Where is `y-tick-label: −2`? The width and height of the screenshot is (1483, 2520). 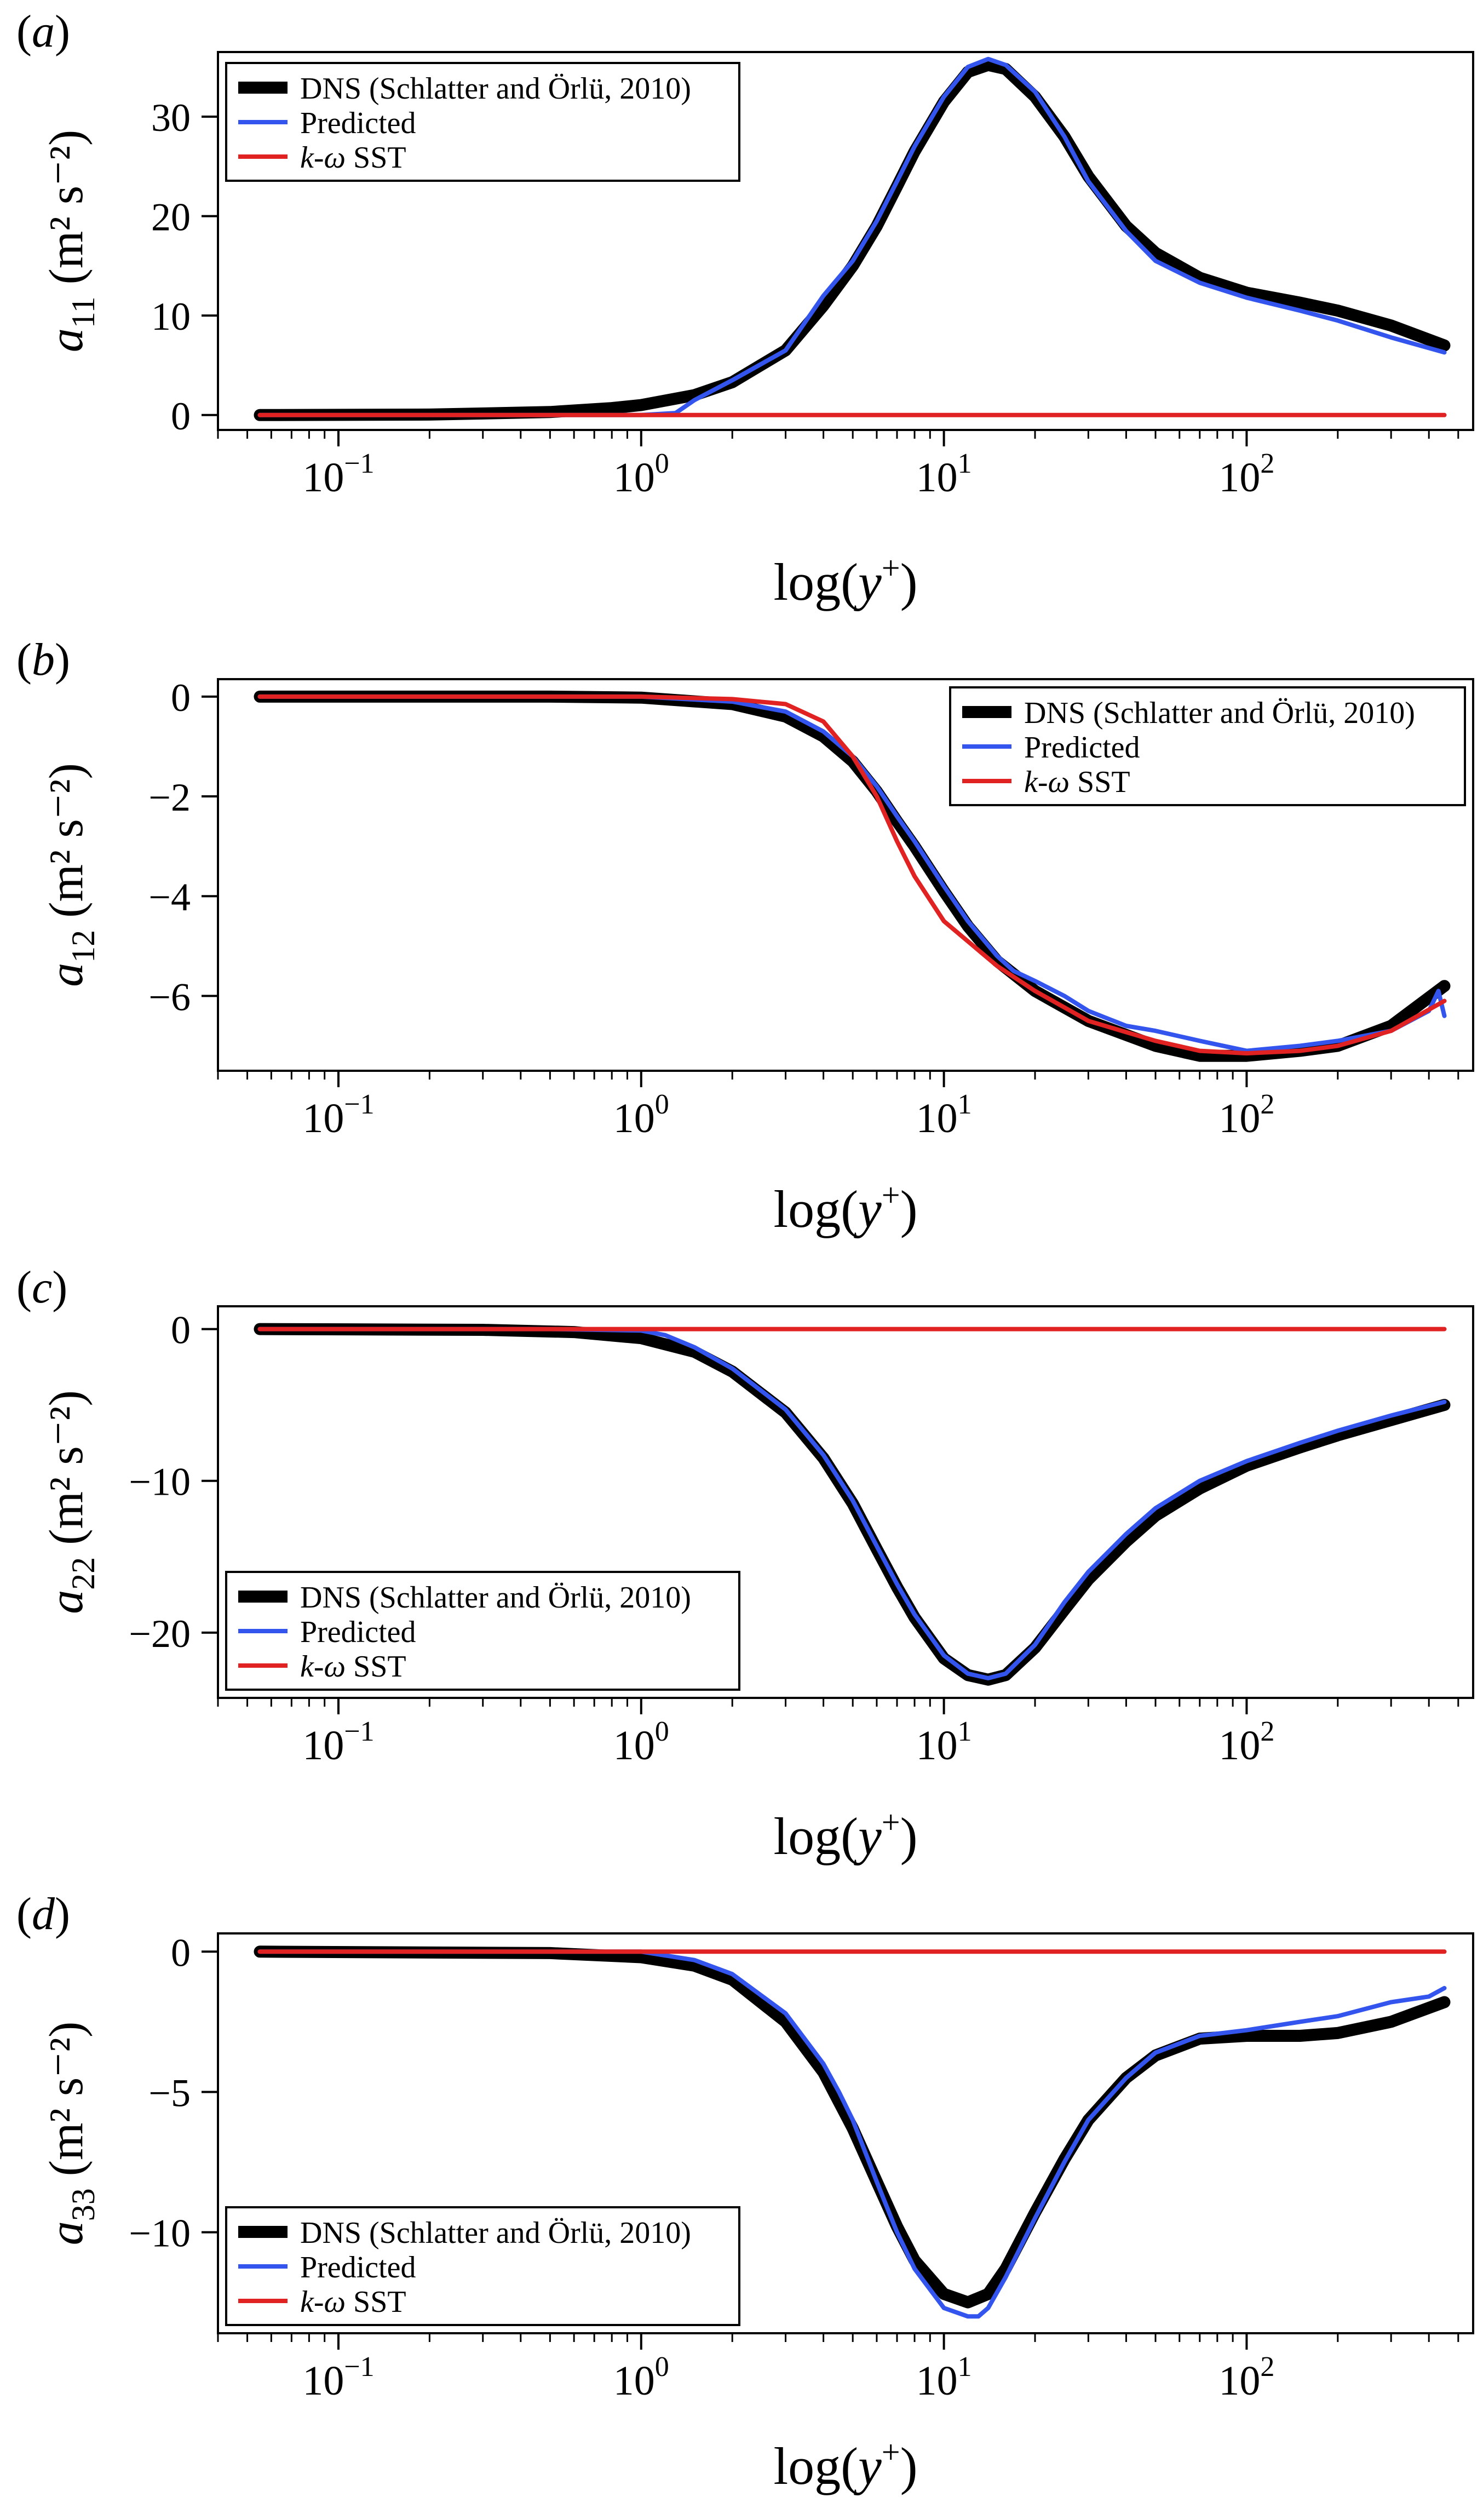
y-tick-label: −2 is located at coordinates (169, 797).